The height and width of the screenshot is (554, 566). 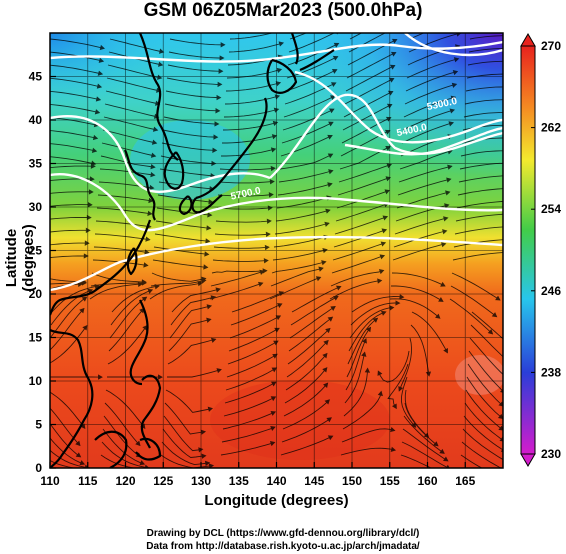 I want to click on y-tick-label: 45, so click(x=36, y=77).